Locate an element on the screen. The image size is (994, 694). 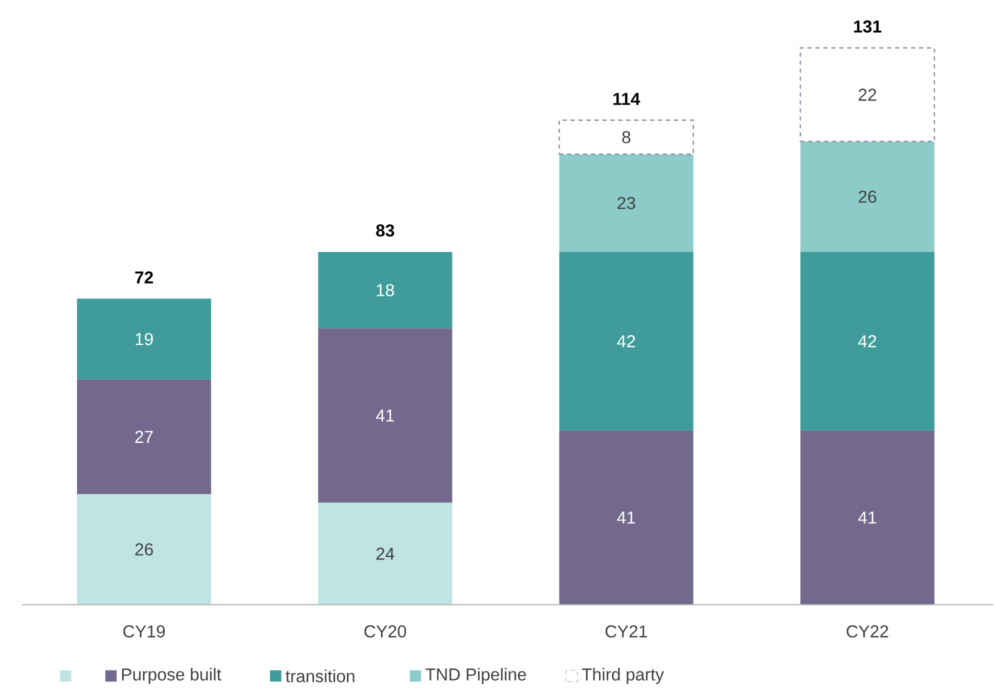
legend-label: transition is located at coordinates (320, 676).